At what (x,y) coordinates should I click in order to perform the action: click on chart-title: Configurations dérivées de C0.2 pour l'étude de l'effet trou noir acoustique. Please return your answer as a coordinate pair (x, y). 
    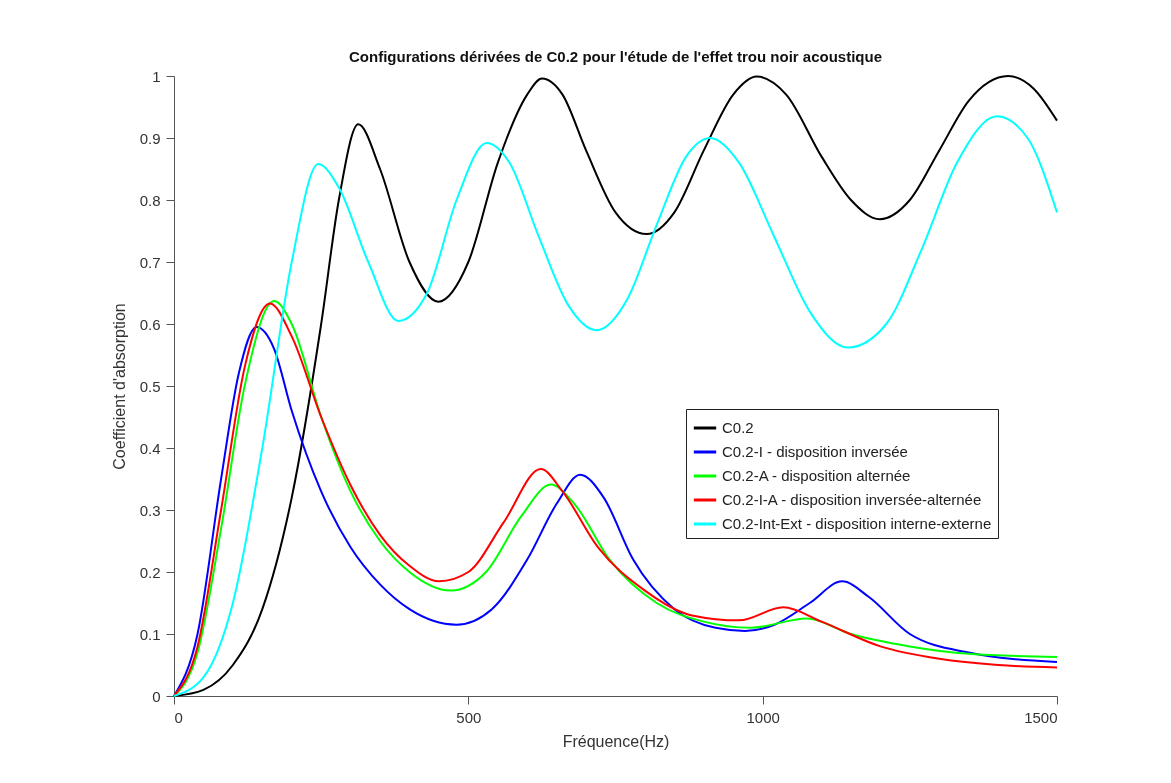
    Looking at the image, I should click on (615, 56).